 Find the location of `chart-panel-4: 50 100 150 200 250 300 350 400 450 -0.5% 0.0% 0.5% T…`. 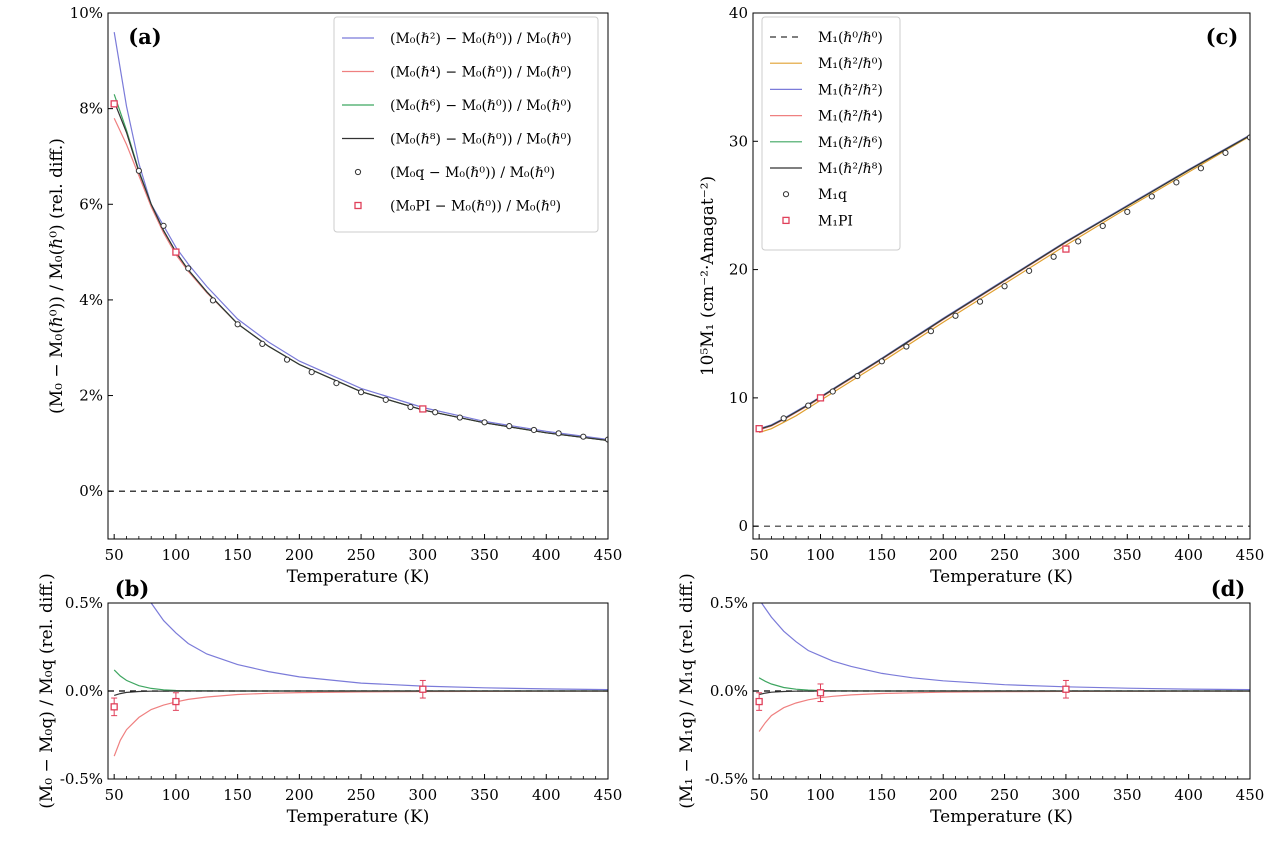

chart-panel-4: 50 100 150 200 250 300 350 400 450 -0.5% 0.0% 0.5% T… is located at coordinates (970, 700).